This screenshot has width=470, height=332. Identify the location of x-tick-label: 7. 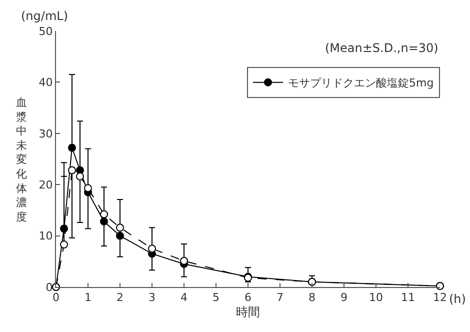
(280, 297).